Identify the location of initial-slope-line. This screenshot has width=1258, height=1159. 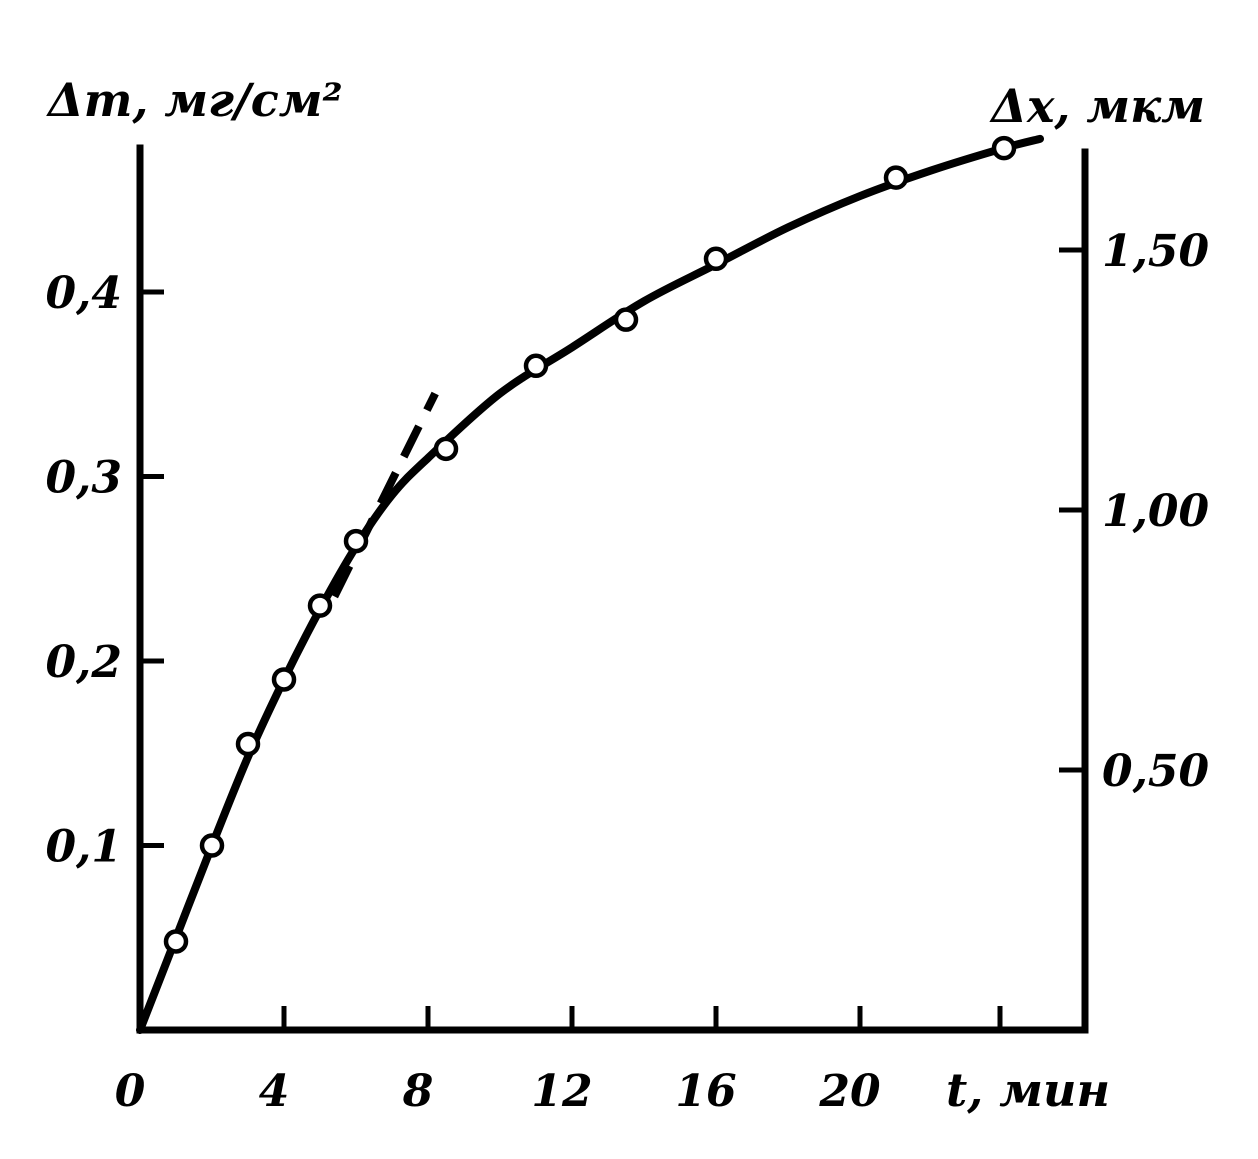
(384, 495).